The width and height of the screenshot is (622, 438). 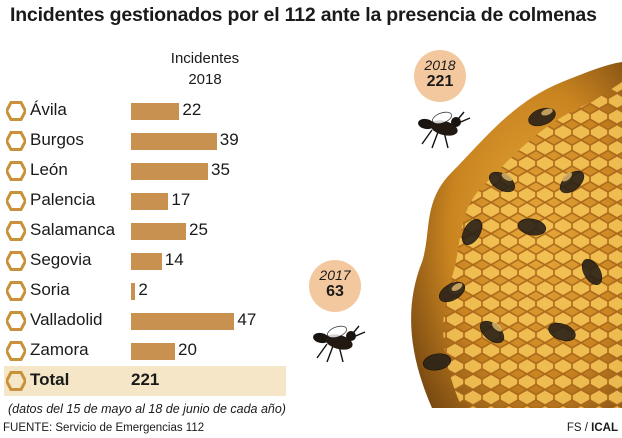 I want to click on badge-2018-year: 2018, so click(x=440, y=65).